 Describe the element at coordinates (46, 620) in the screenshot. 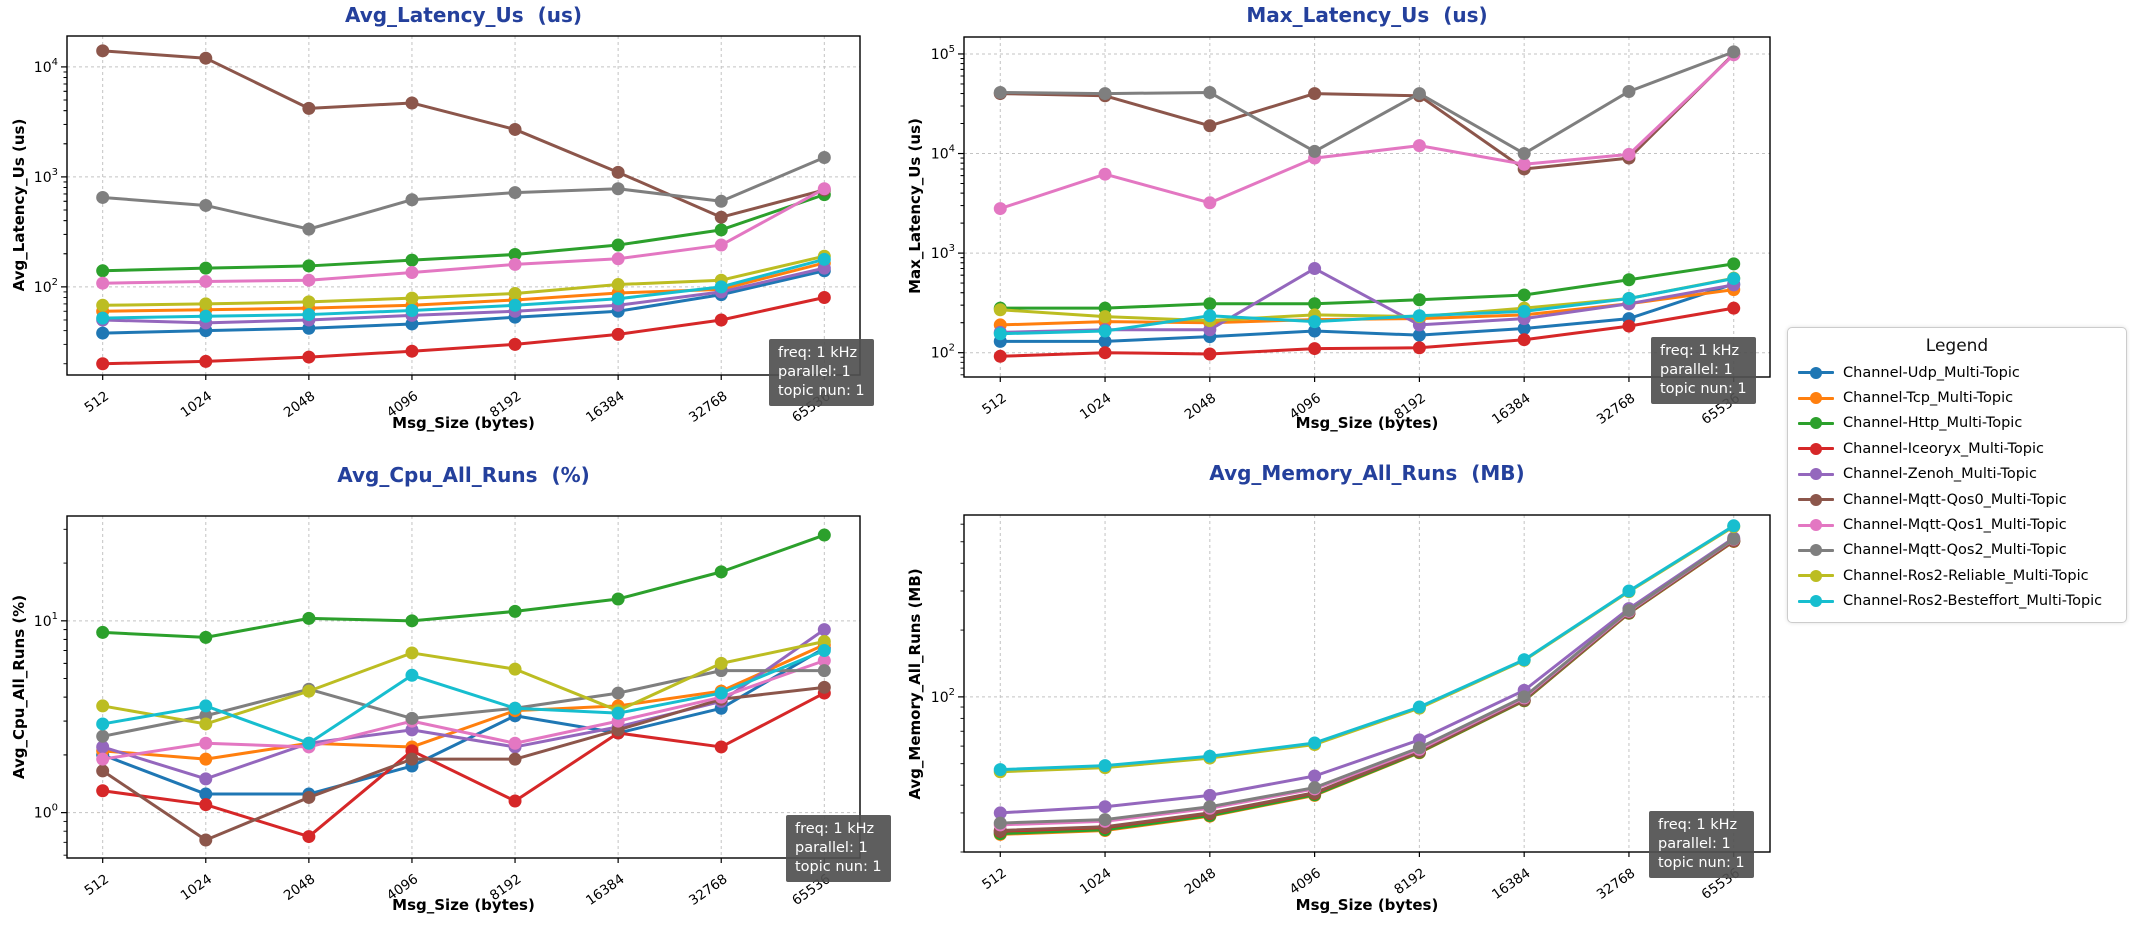

I see `svg-text: 10¹` at that location.